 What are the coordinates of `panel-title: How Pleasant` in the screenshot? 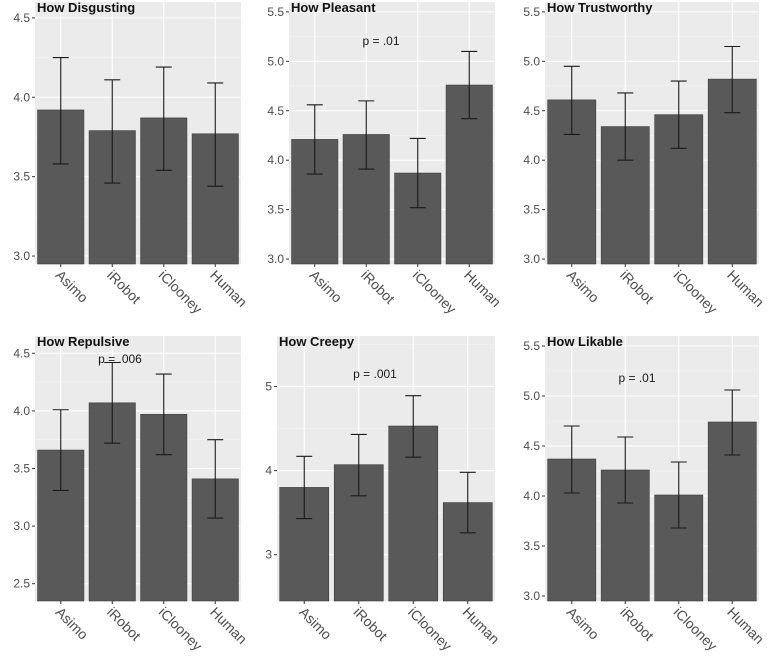 It's located at (333, 7).